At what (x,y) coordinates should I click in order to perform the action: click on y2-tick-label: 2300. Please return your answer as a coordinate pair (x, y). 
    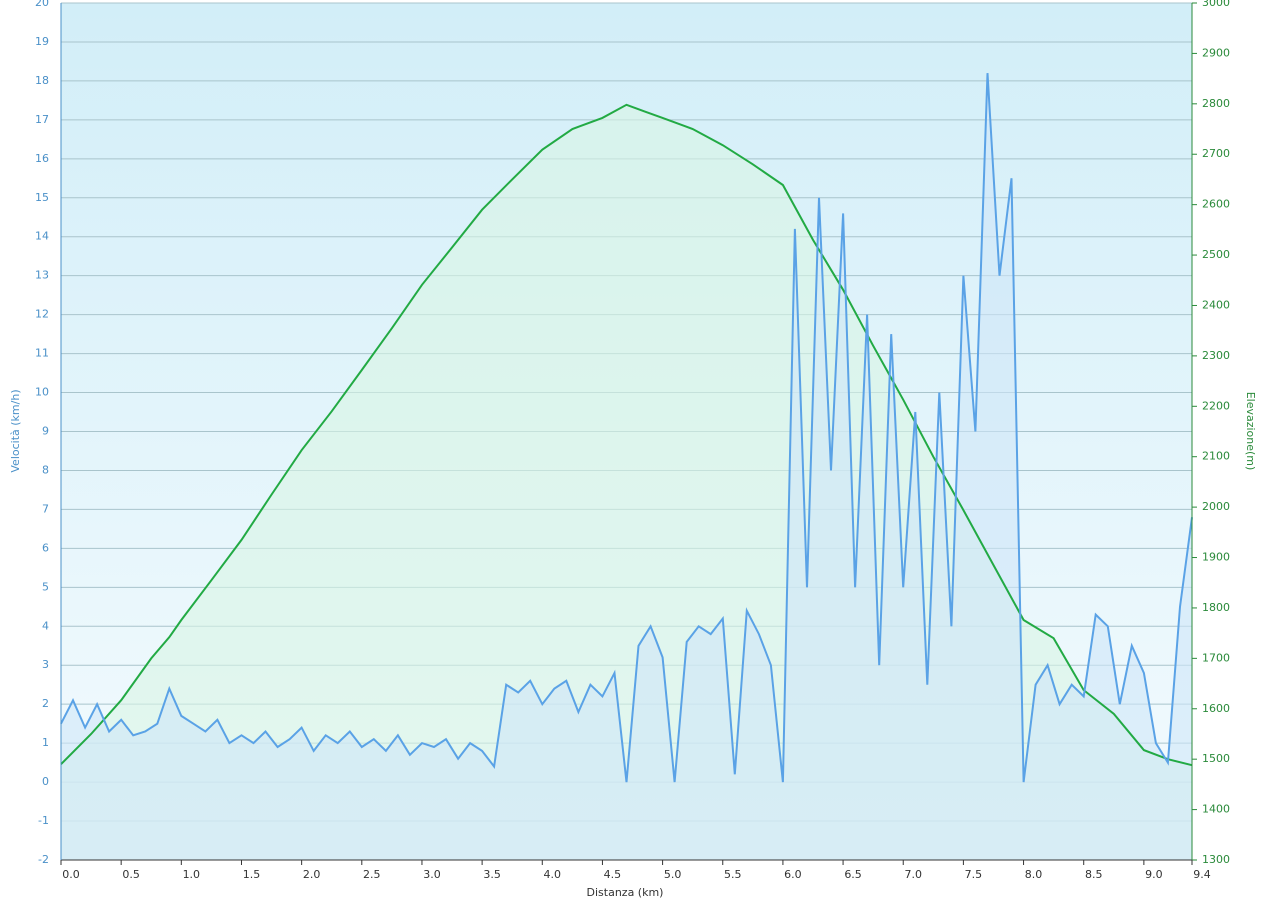
    Looking at the image, I should click on (1216, 355).